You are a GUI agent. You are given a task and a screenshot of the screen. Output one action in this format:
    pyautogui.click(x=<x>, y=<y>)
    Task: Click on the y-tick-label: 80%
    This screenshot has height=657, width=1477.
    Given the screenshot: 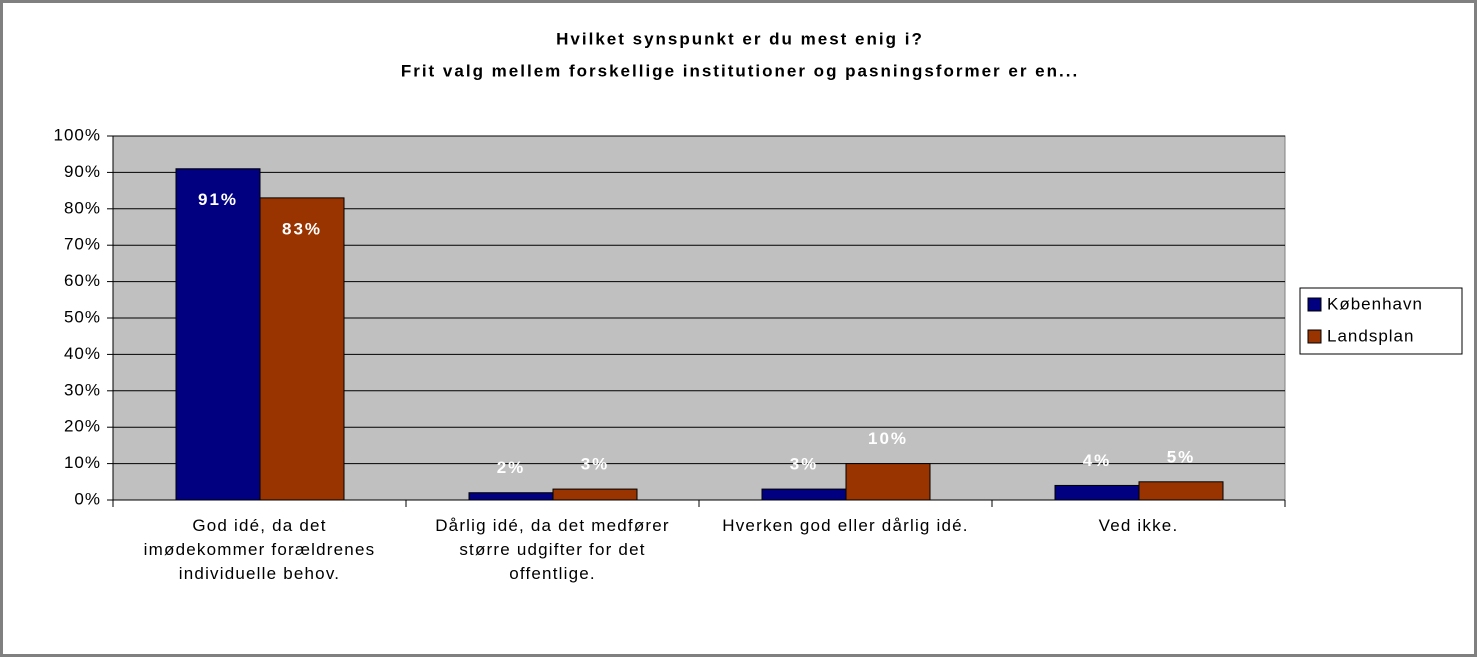 What is the action you would take?
    pyautogui.click(x=82, y=207)
    